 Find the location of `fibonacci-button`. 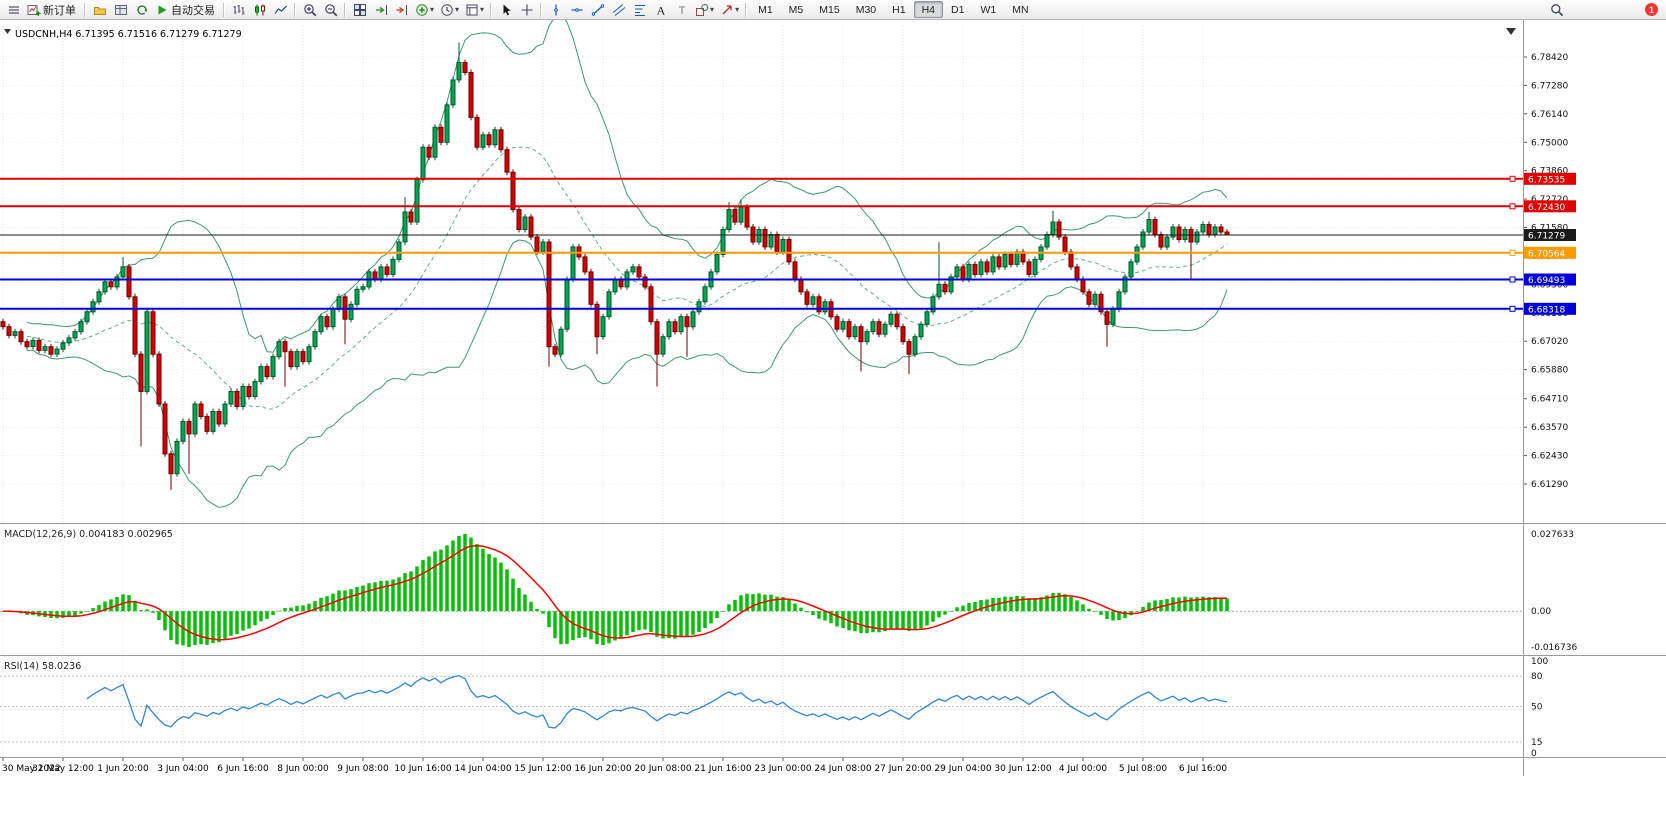

fibonacci-button is located at coordinates (639, 9).